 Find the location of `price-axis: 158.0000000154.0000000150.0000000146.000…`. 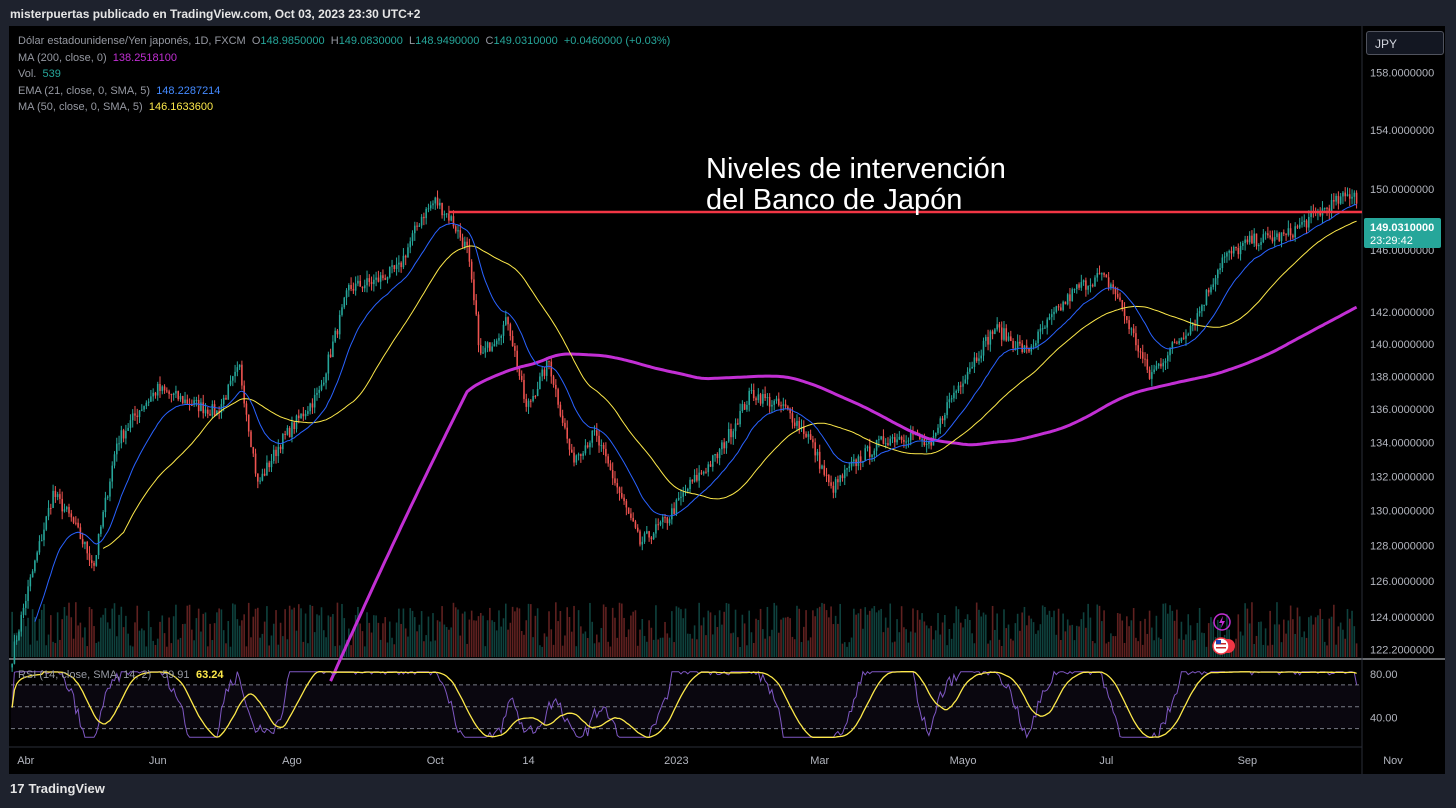

price-axis: 158.0000000154.0000000150.0000000146.000… is located at coordinates (1402, 361).